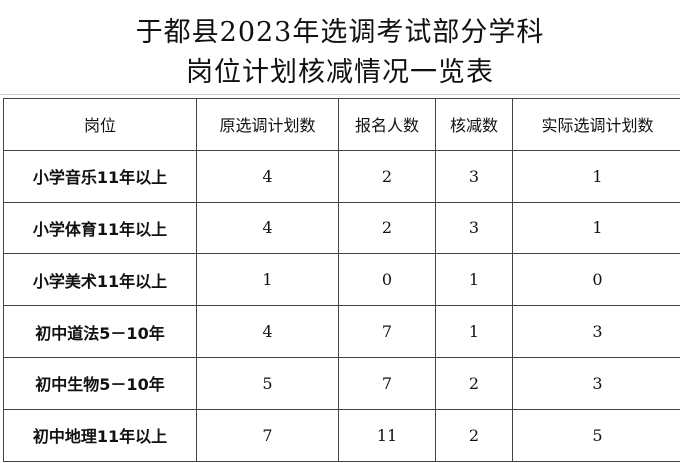 Image resolution: width=680 pixels, height=463 pixels. Describe the element at coordinates (387, 435) in the screenshot. I see `value-cell: 11` at that location.